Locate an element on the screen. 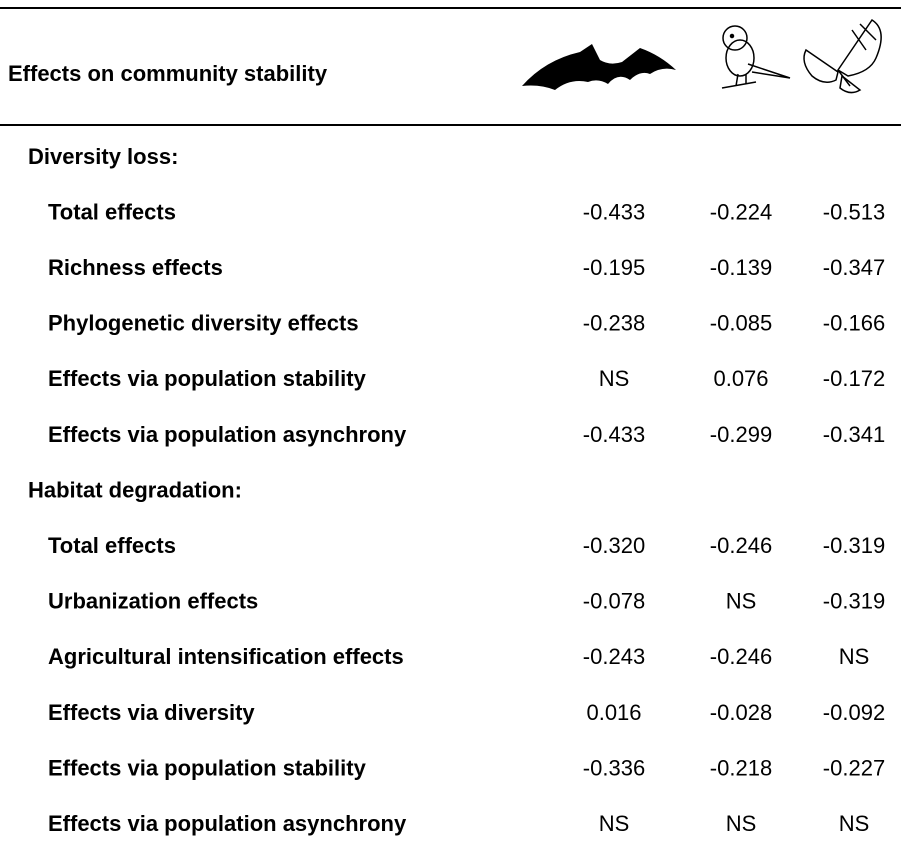  cell-value: -0.347 is located at coordinates (854, 267).